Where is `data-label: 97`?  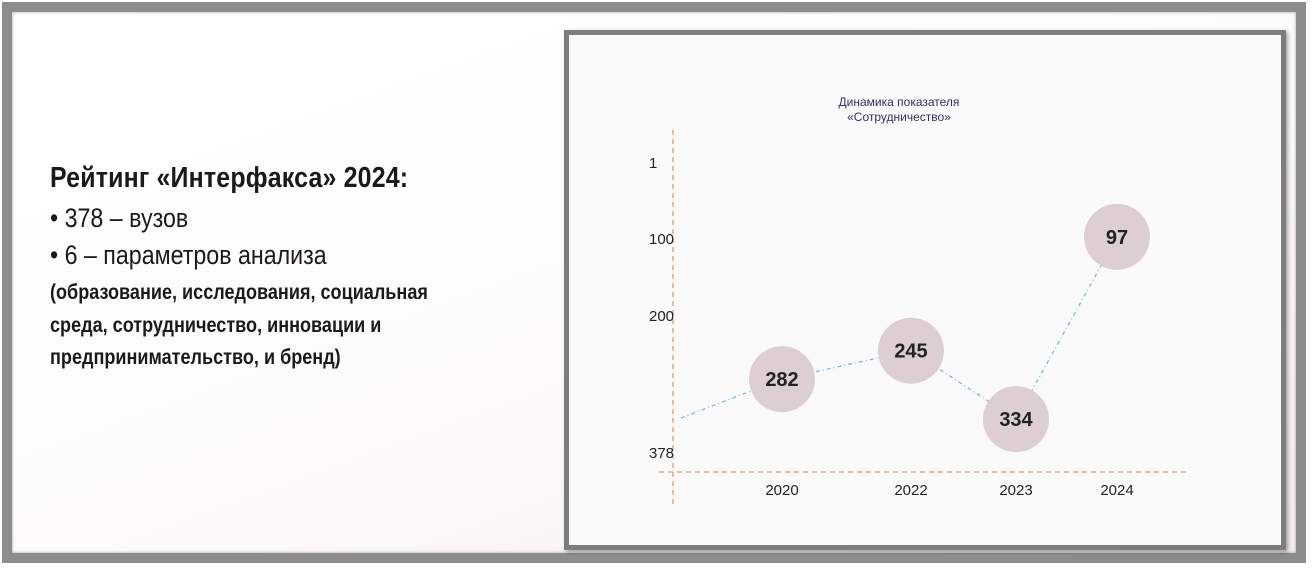
data-label: 97 is located at coordinates (1117, 238).